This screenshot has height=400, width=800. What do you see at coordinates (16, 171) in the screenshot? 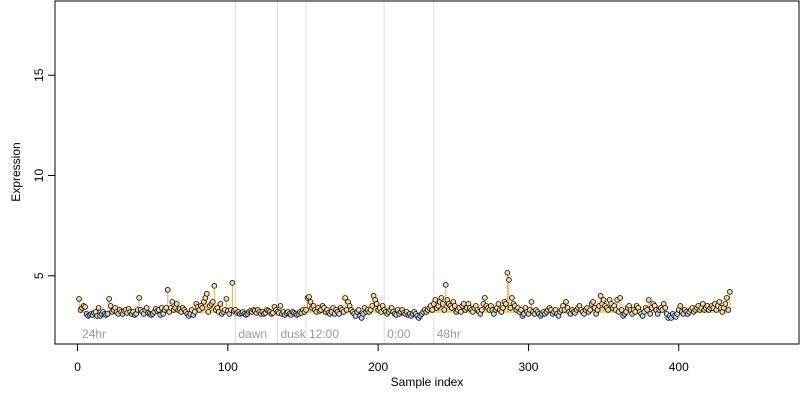
I see `y-axis-label: Expression` at bounding box center [16, 171].